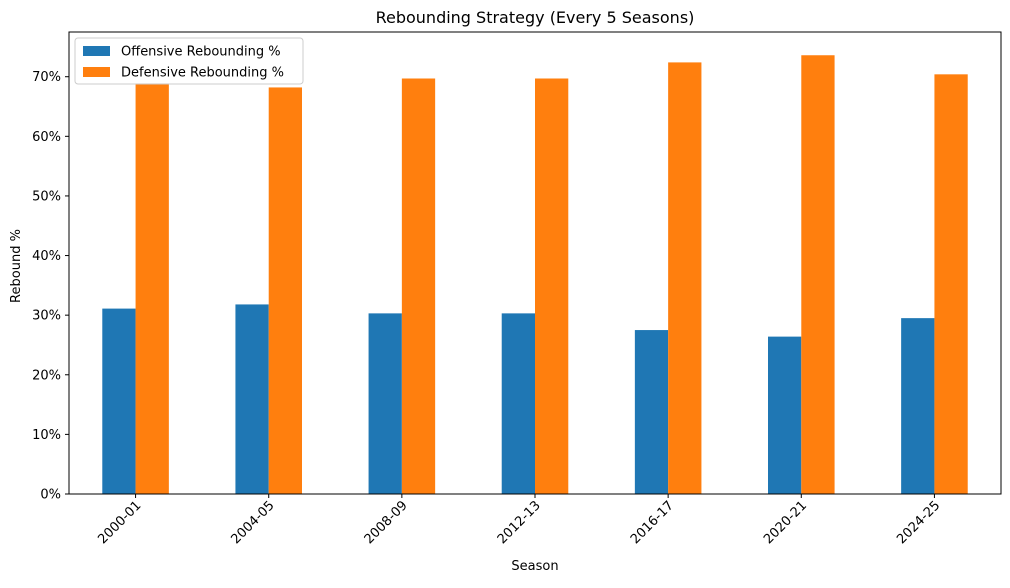 The image size is (1010, 588). I want to click on x-tick-label: 2020-21, so click(785, 522).